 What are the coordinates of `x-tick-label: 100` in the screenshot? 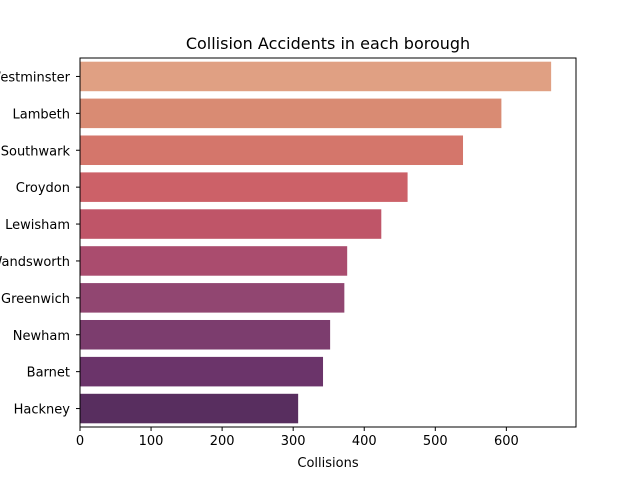 It's located at (151, 441).